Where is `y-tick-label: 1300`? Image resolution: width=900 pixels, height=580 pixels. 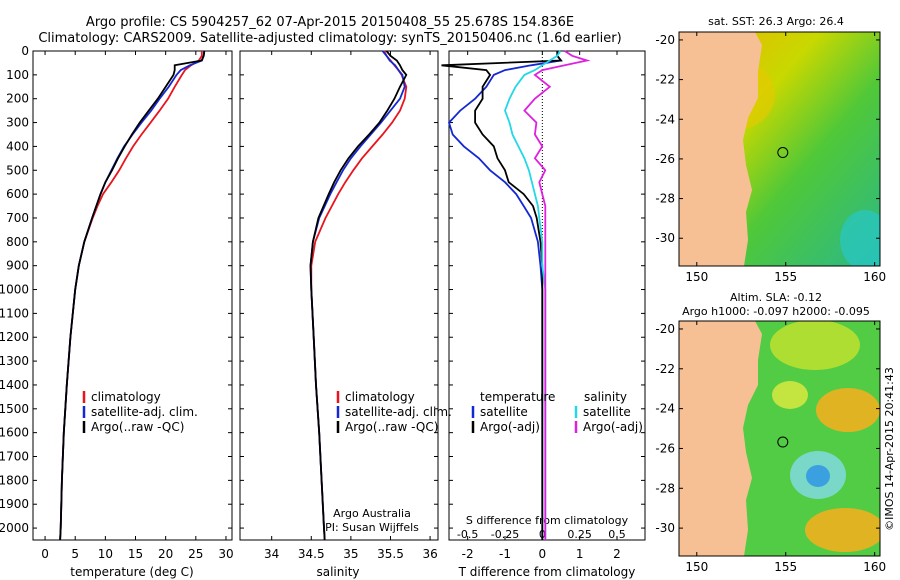
y-tick-label: 1300 is located at coordinates (14, 361).